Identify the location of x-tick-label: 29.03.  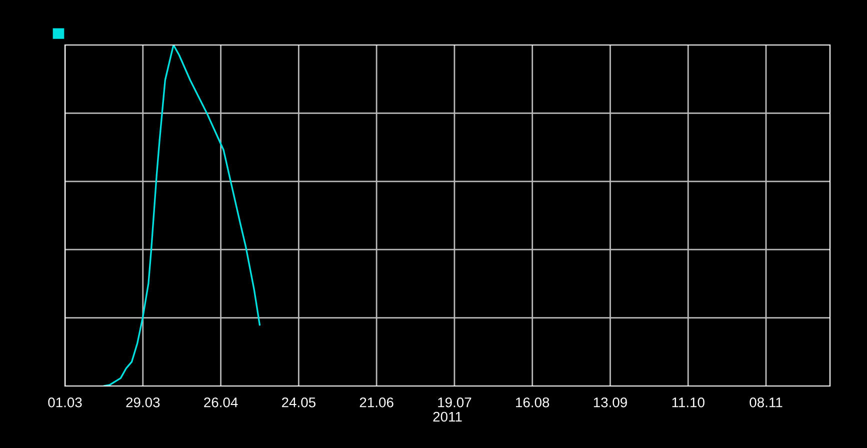
(143, 402).